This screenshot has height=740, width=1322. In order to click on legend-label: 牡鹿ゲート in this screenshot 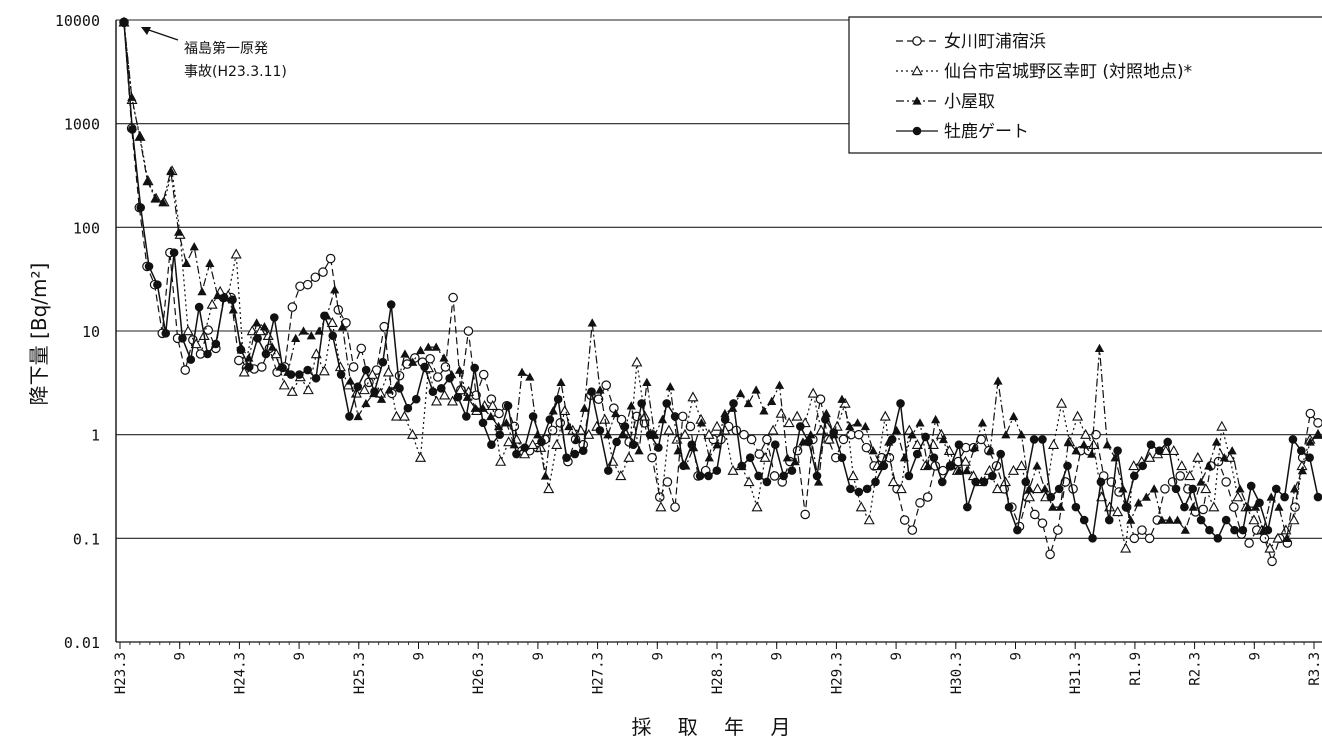, I will do `click(986, 132)`.